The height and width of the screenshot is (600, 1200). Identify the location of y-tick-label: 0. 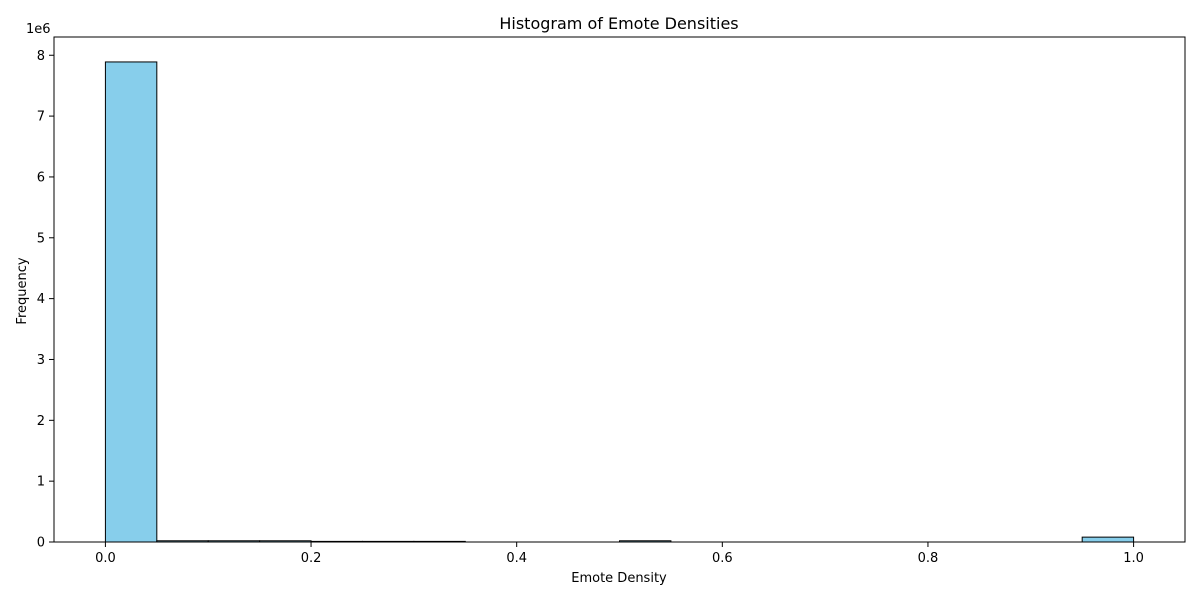
(41, 543).